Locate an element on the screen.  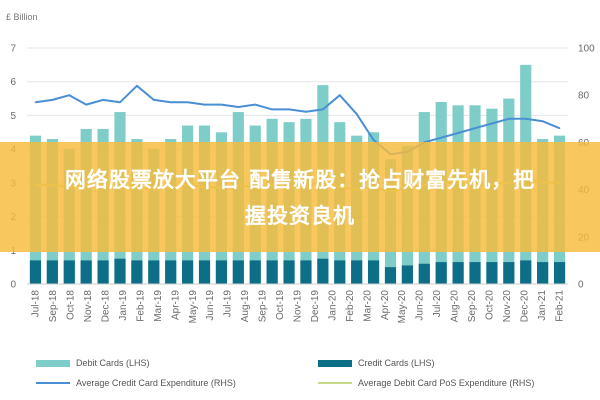
x-tick-label: Jan-19 is located at coordinates (123, 305).